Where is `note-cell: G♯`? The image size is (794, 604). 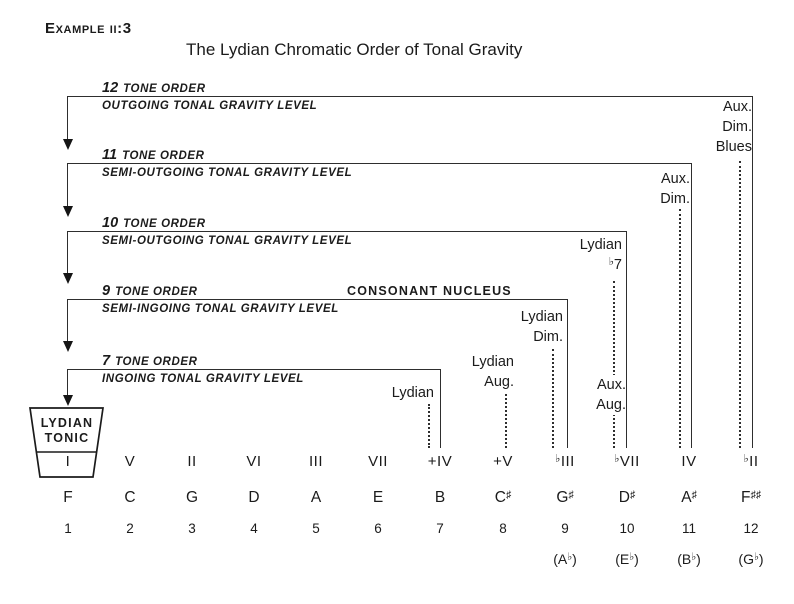 note-cell: G♯ is located at coordinates (565, 497).